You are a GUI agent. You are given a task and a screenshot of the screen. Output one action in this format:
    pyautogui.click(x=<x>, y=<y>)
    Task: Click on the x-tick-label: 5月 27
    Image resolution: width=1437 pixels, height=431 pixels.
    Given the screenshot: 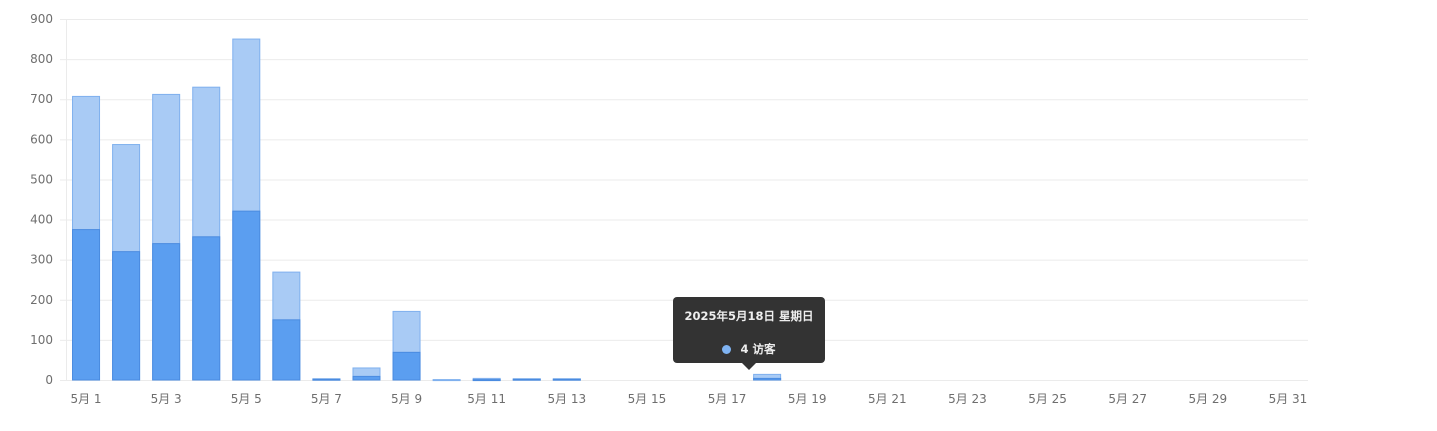 What is the action you would take?
    pyautogui.click(x=1127, y=399)
    